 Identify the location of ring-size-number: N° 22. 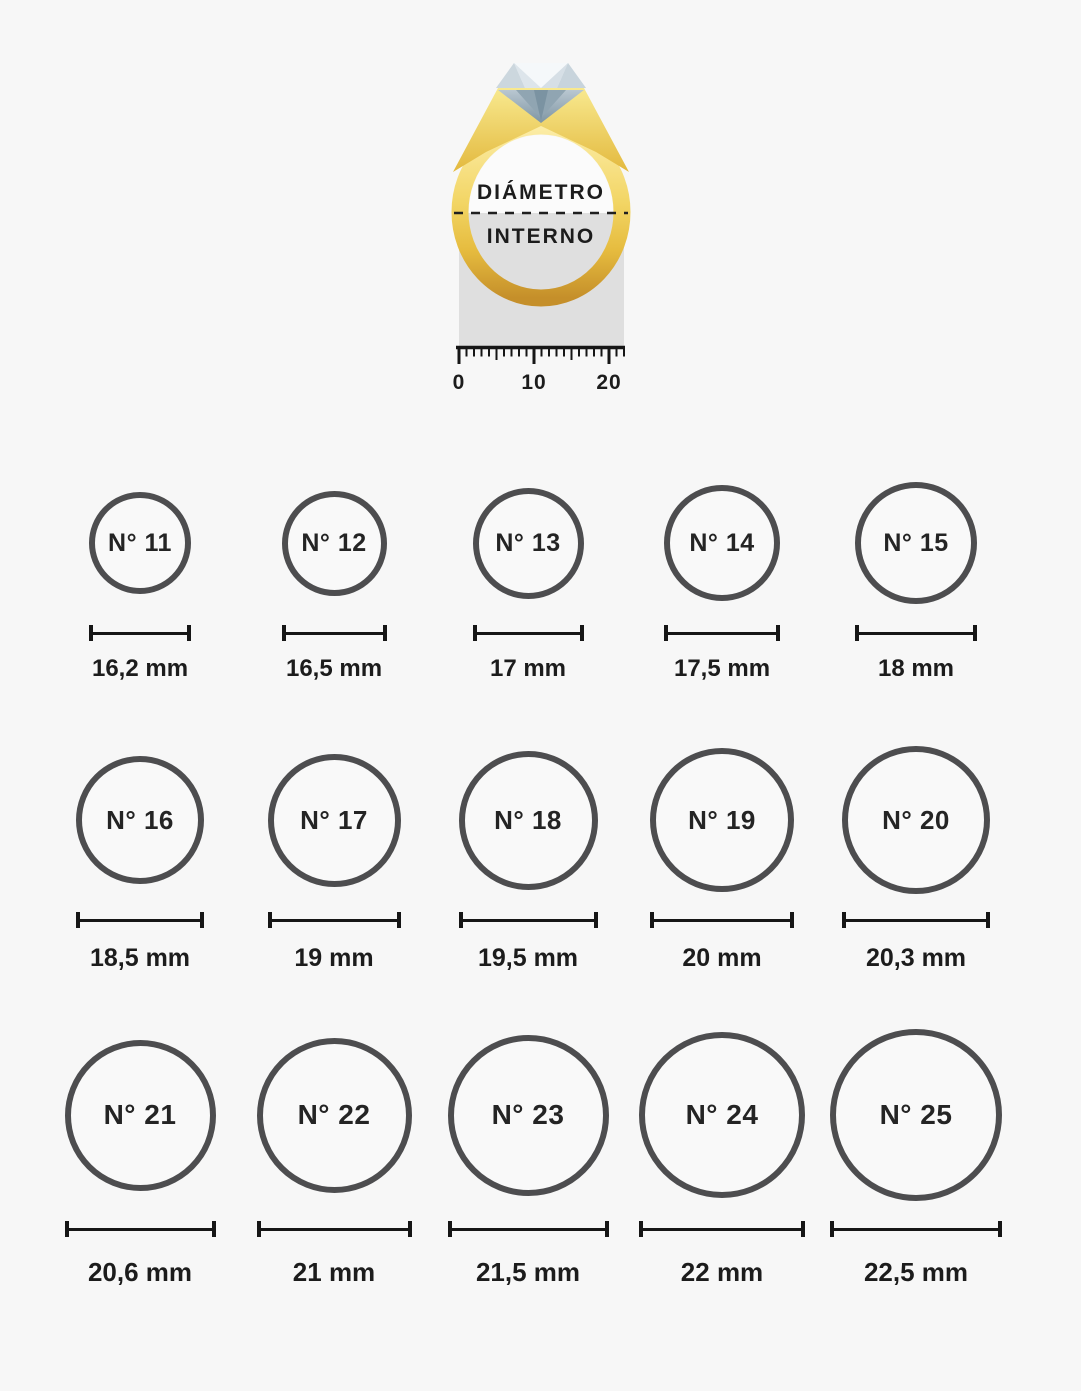
(334, 1114).